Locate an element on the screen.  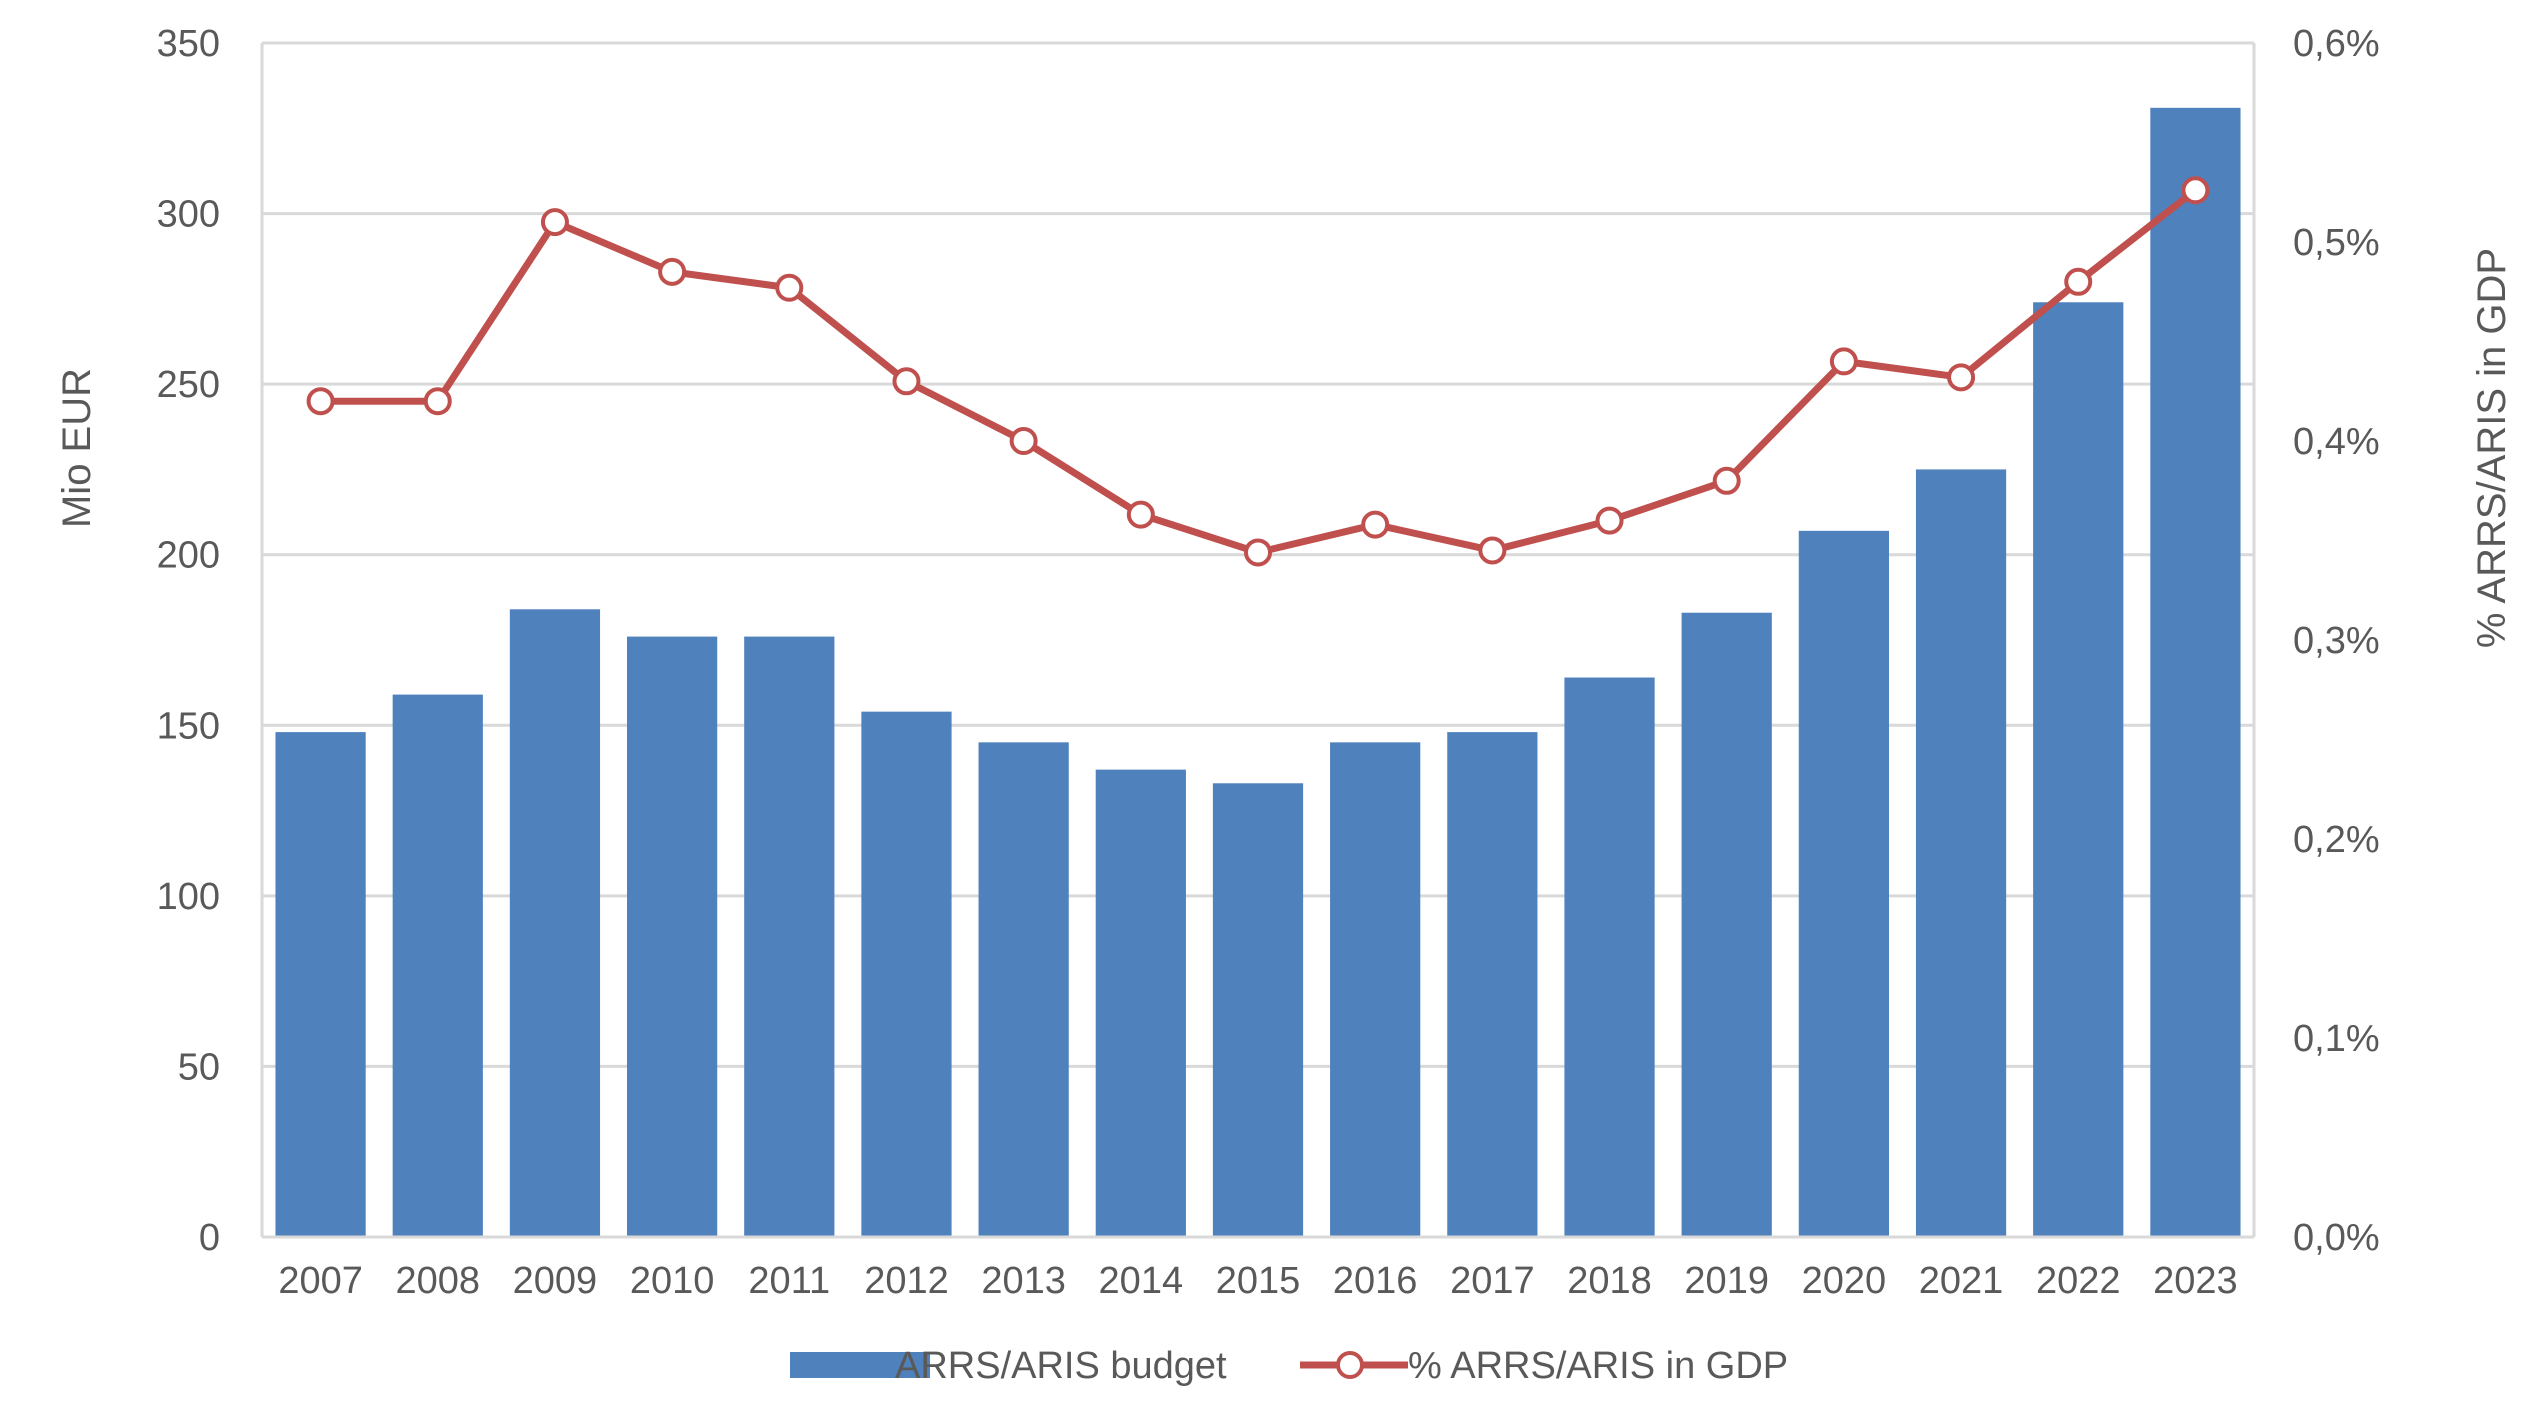
x-tick-label: 2011 is located at coordinates (789, 1281).